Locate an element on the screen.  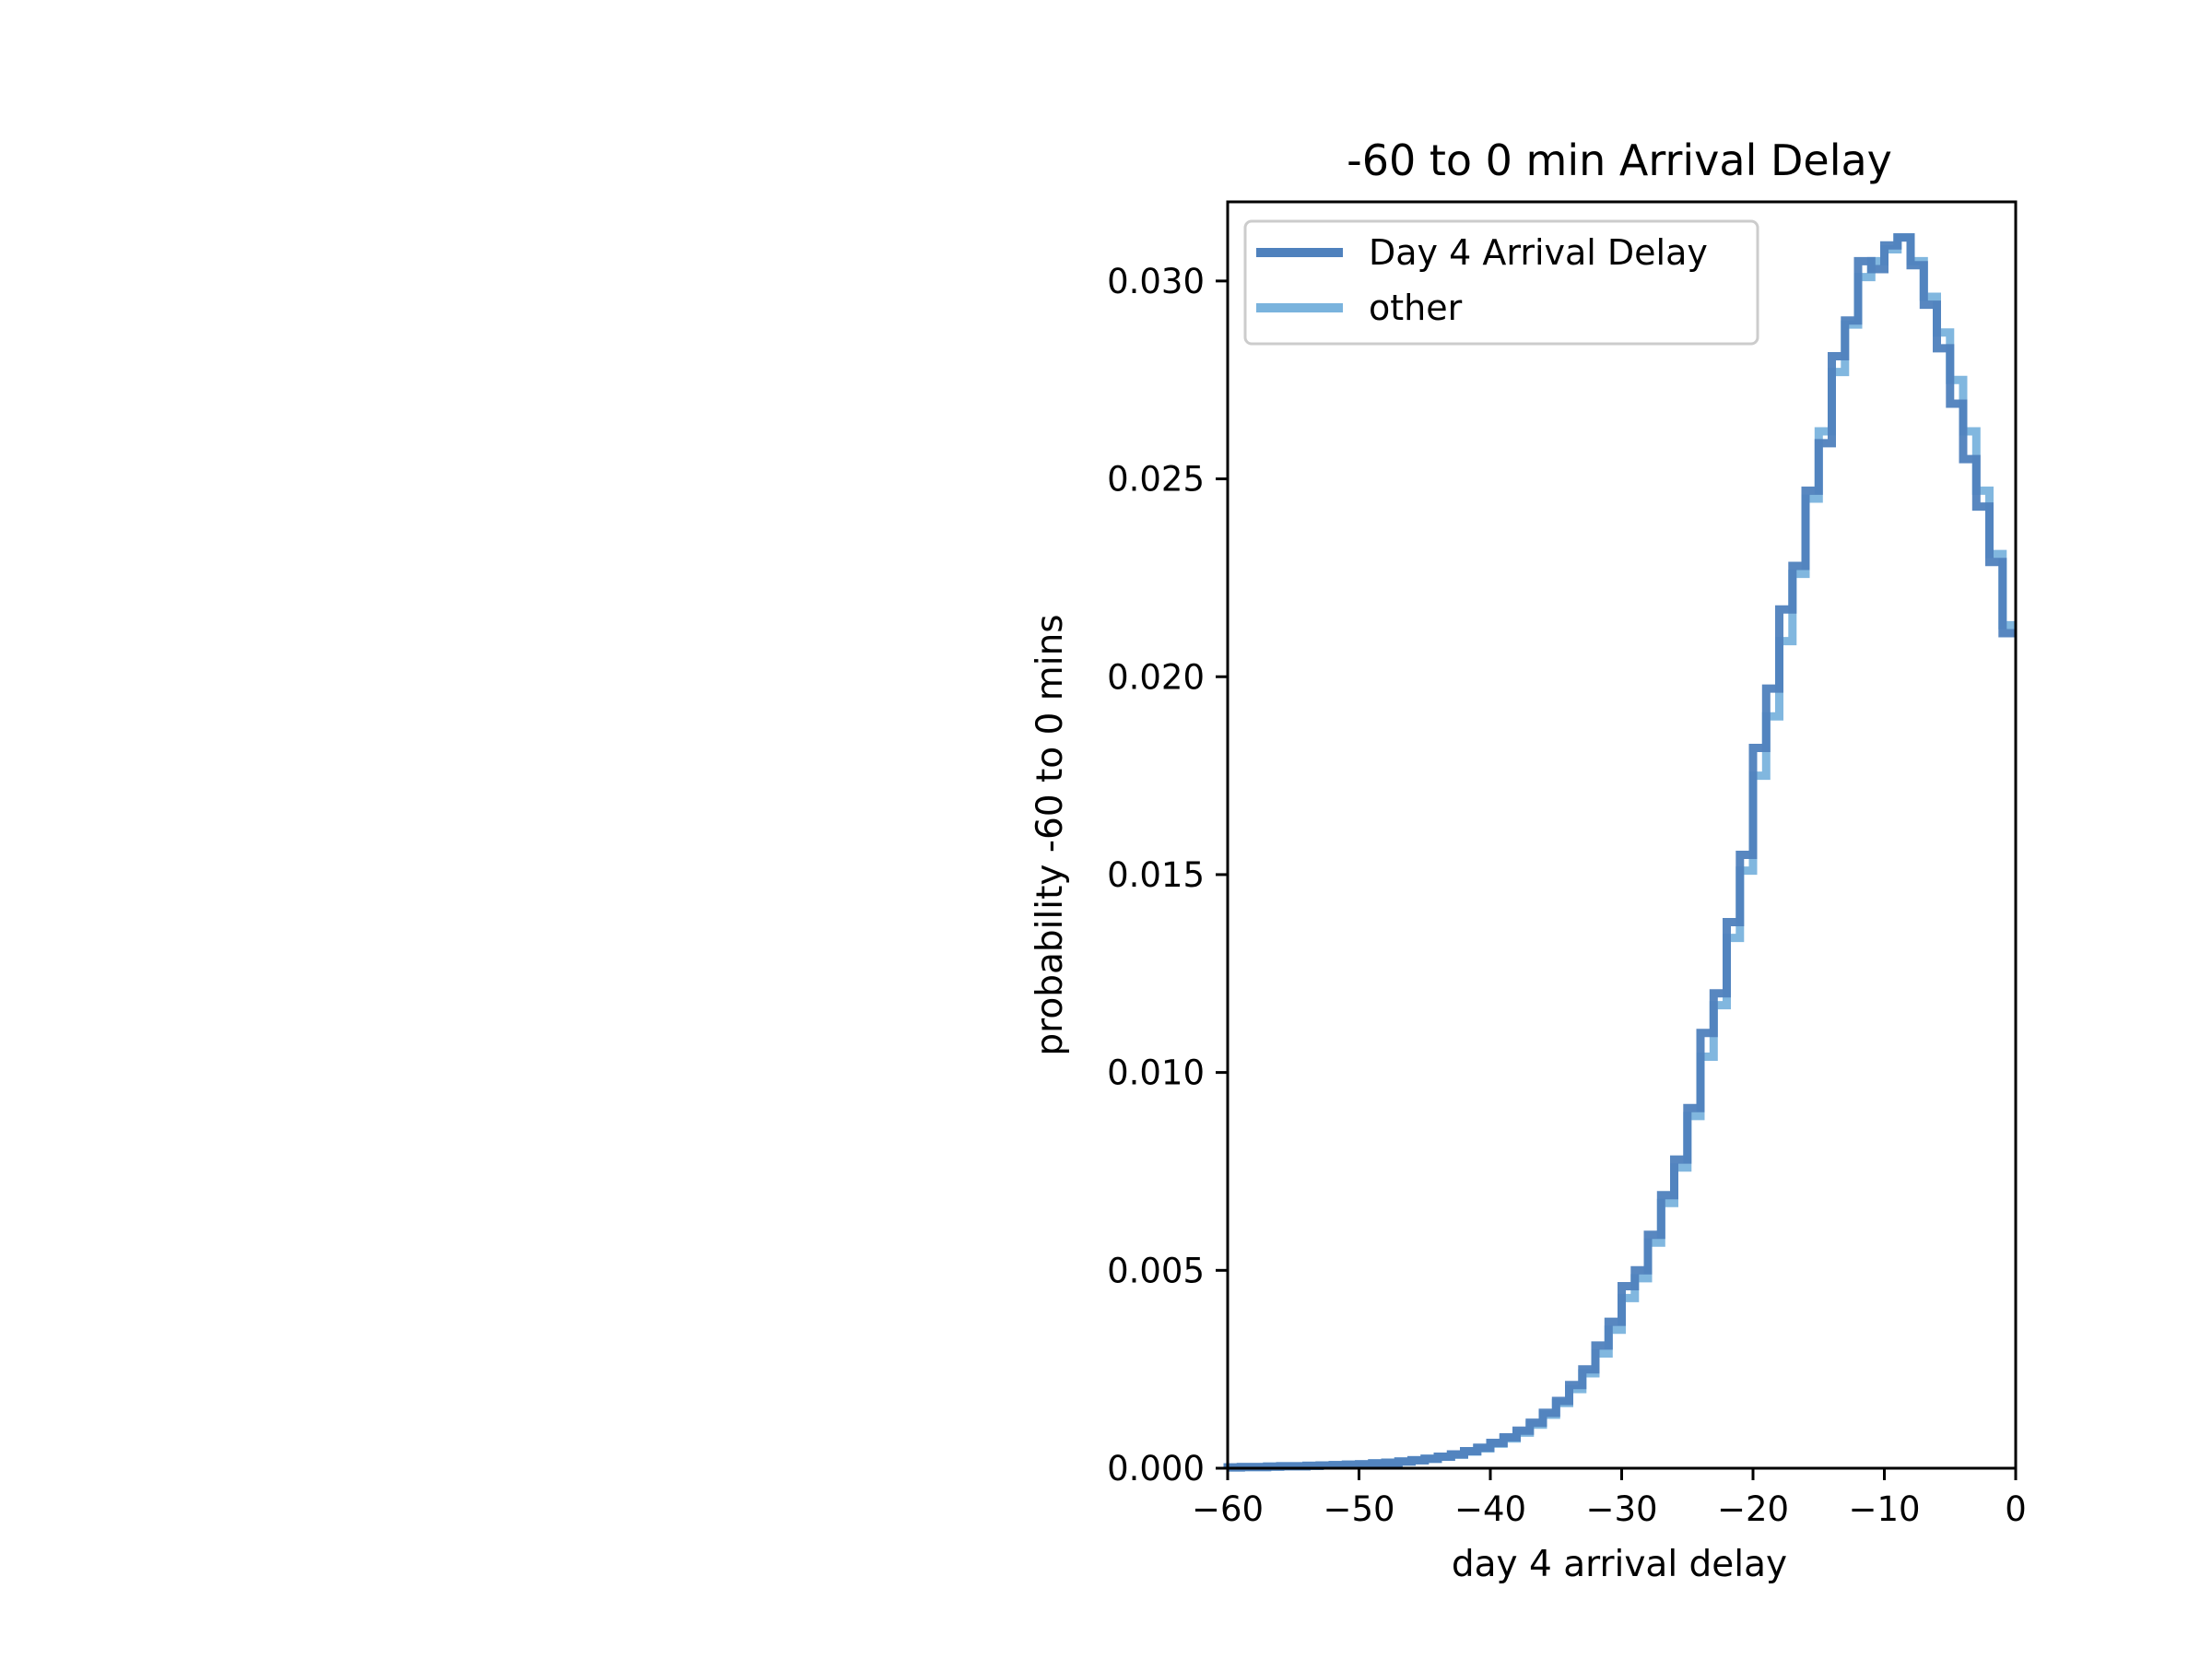
x-tick-label: −30 is located at coordinates (1621, 1509).